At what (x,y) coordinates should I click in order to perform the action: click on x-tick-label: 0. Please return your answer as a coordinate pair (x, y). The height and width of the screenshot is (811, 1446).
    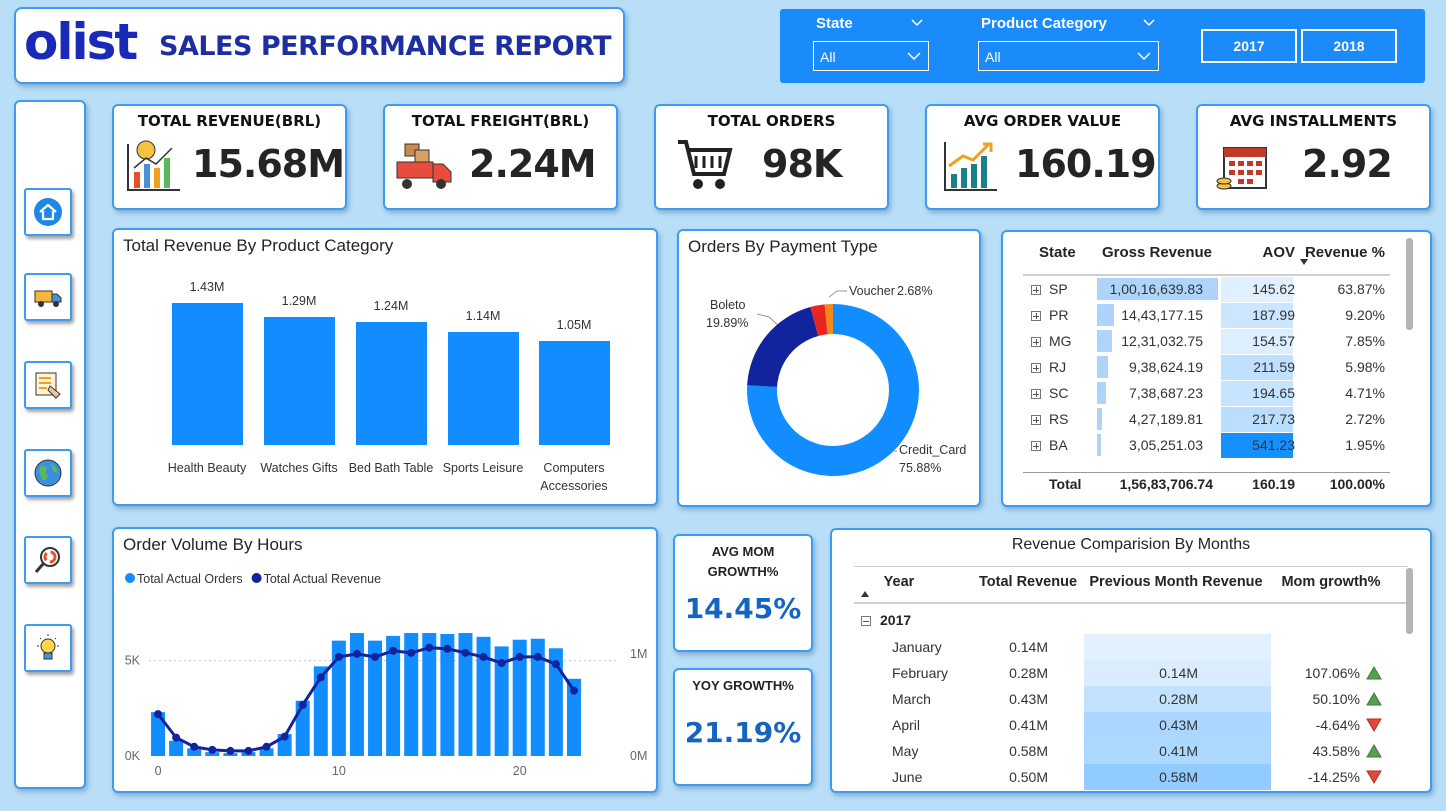
    Looking at the image, I should click on (158, 771).